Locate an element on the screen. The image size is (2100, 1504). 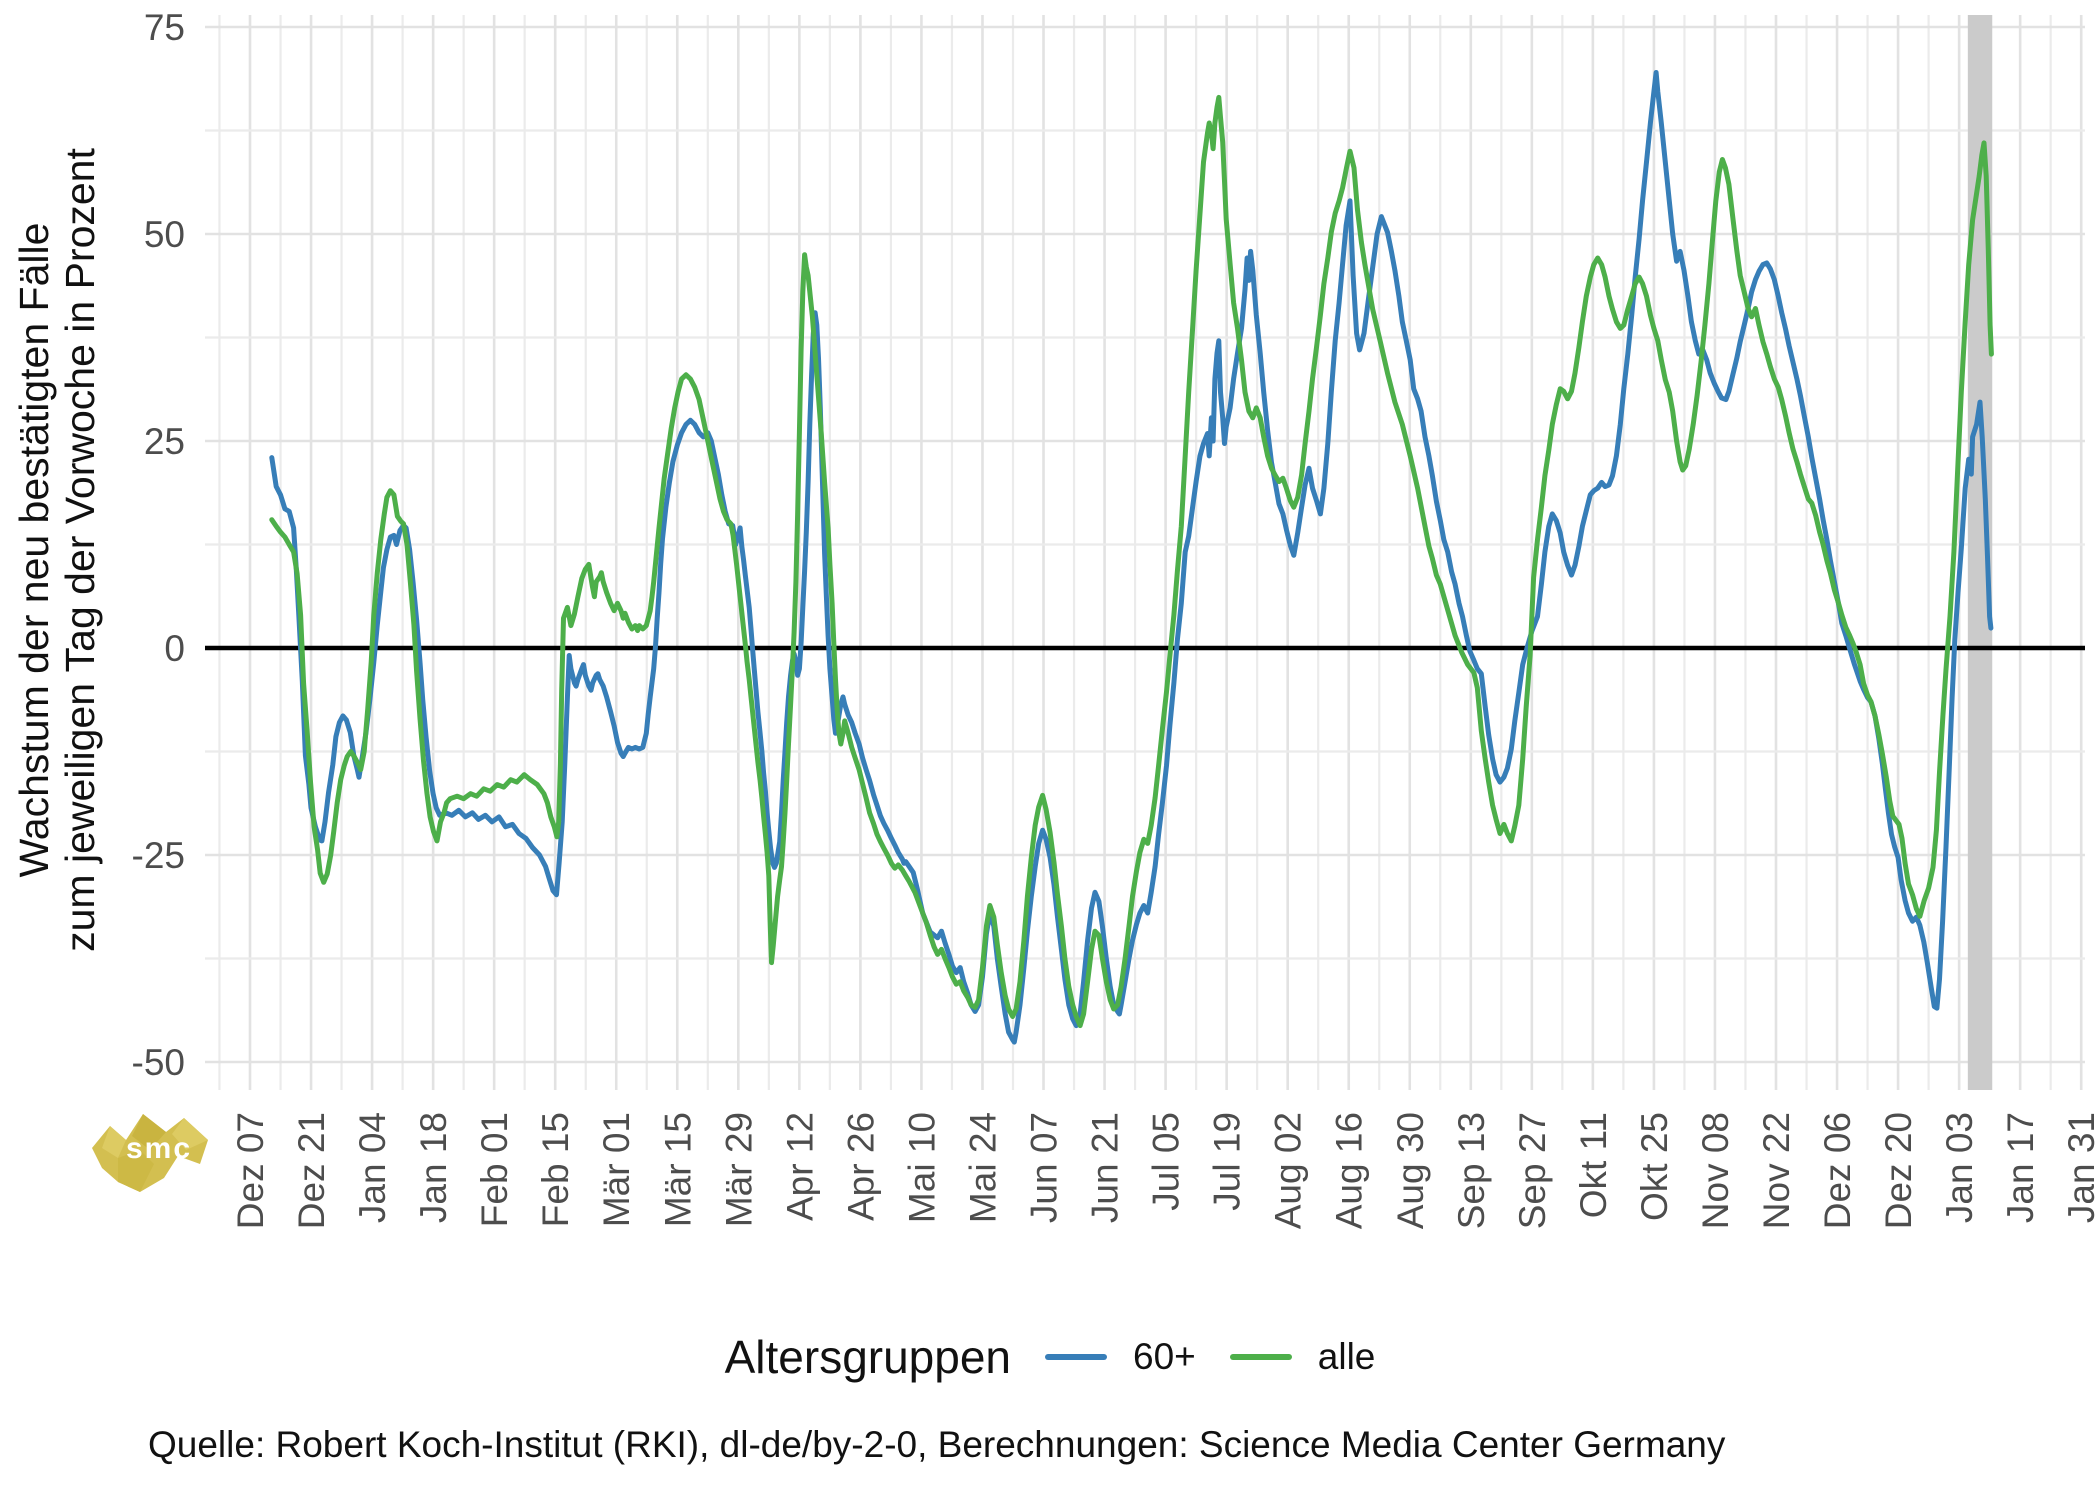
legend-label-60plus: 60+ is located at coordinates (1164, 1356).